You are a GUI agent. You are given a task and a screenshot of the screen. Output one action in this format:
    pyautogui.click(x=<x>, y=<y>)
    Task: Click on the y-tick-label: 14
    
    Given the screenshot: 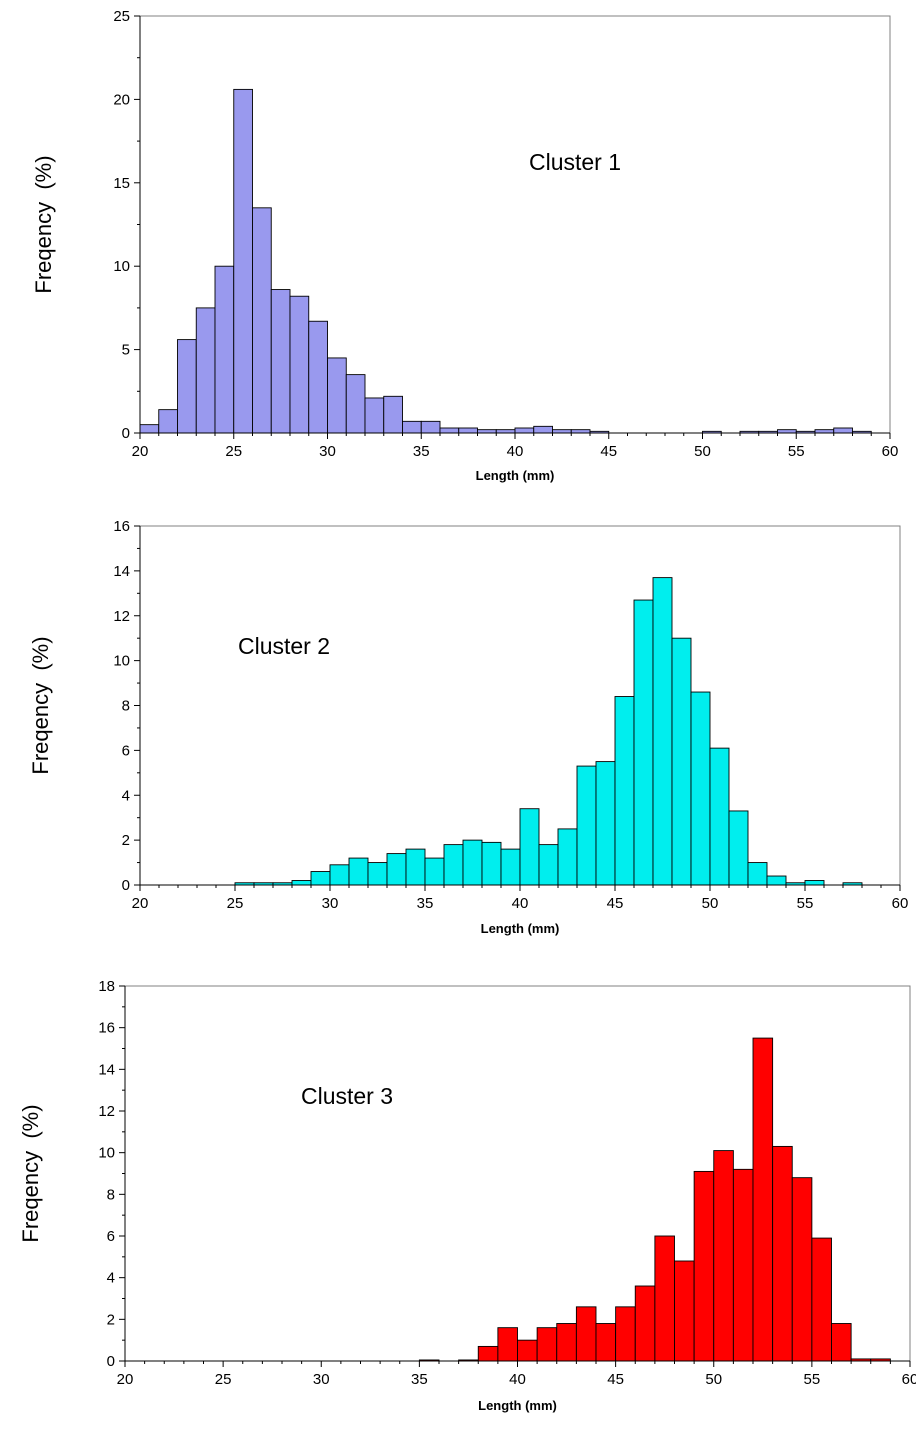 What is the action you would take?
    pyautogui.click(x=121, y=571)
    